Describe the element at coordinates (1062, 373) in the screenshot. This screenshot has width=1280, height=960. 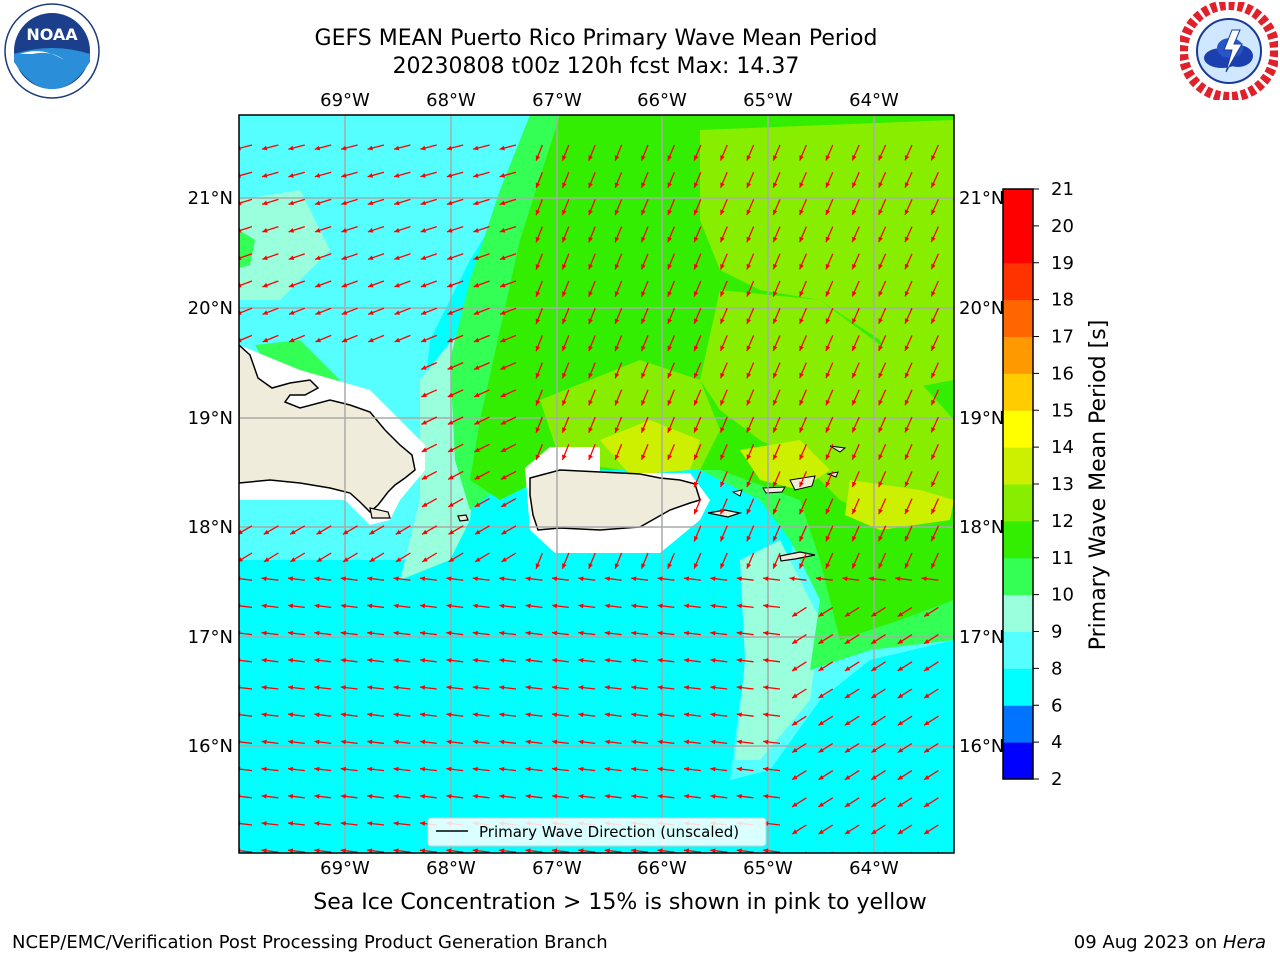
I see `colorbar-tick-label: 16` at that location.